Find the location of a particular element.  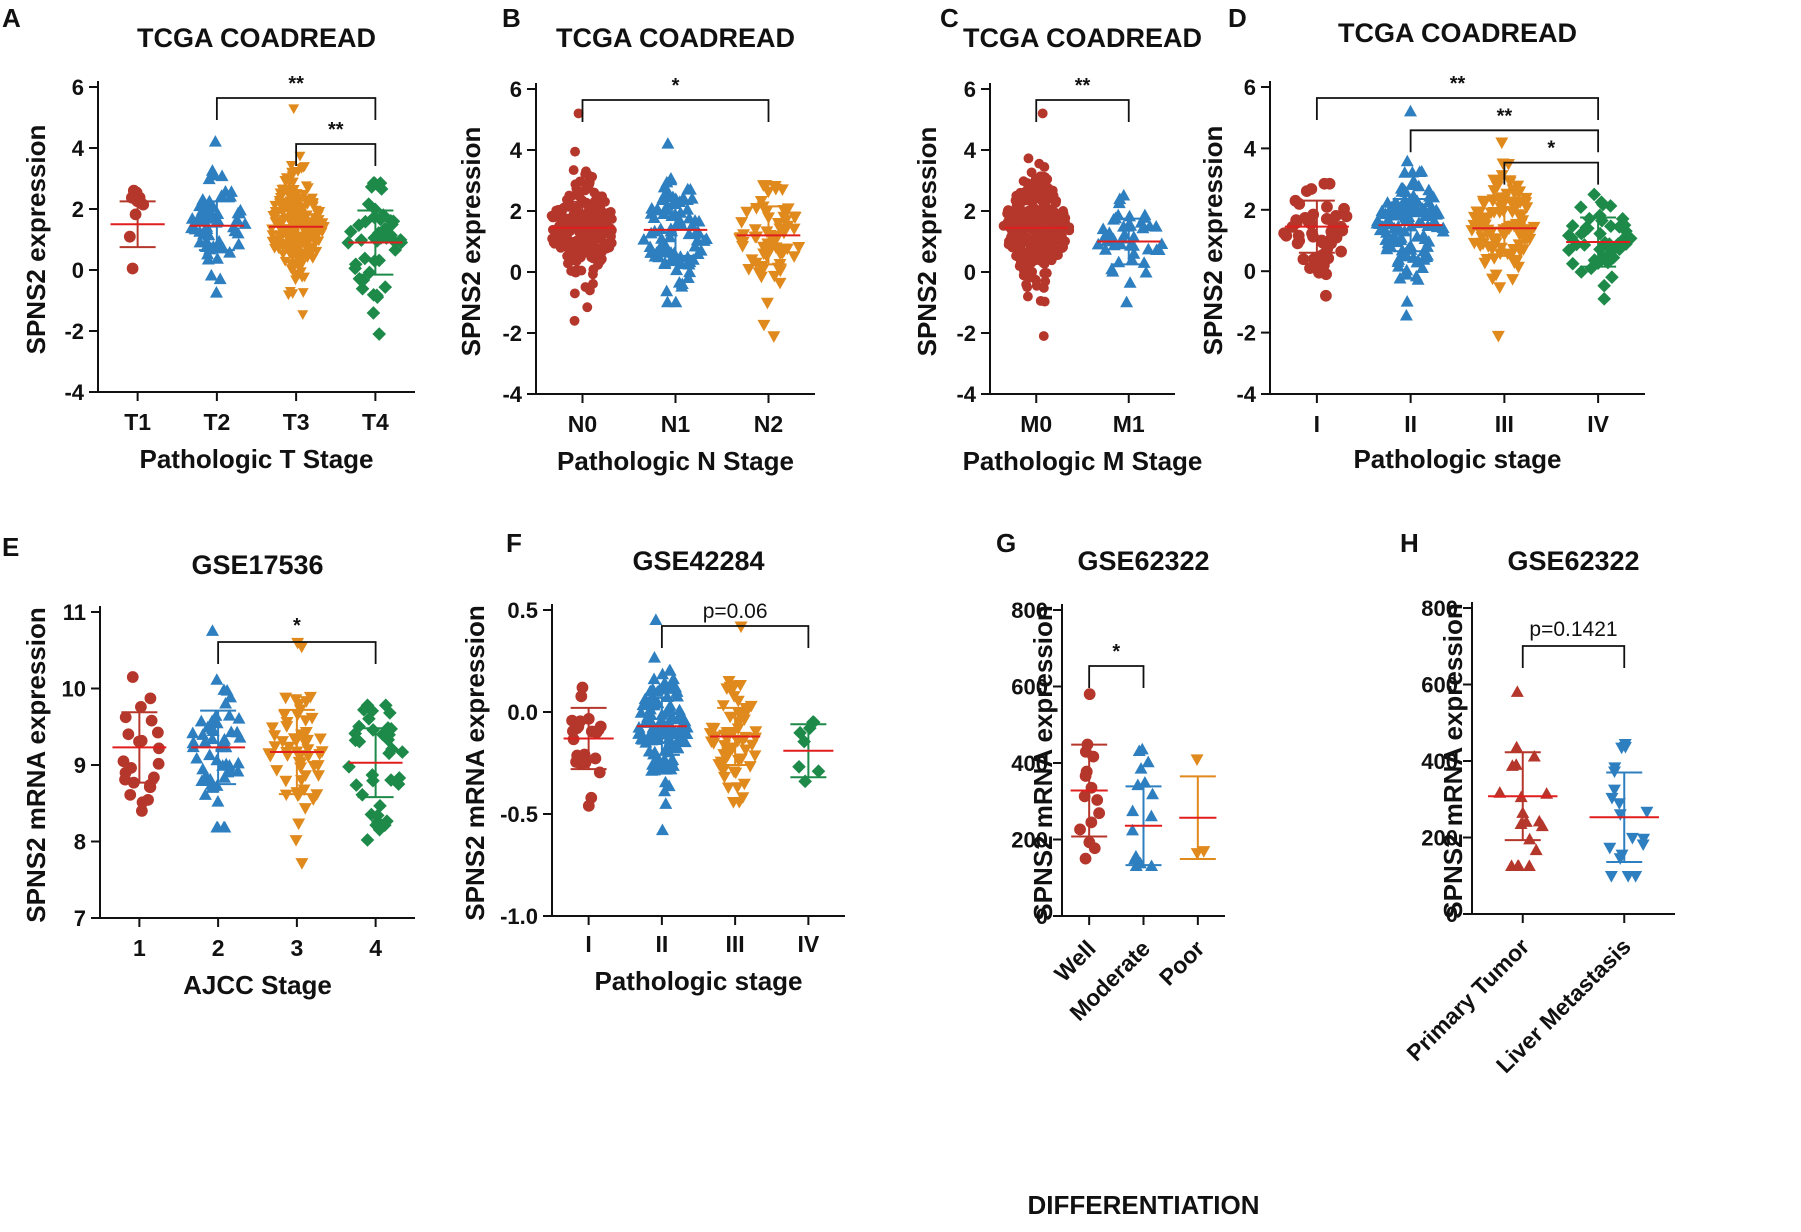

y-tick-label: 4 is located at coordinates (1250, 148).